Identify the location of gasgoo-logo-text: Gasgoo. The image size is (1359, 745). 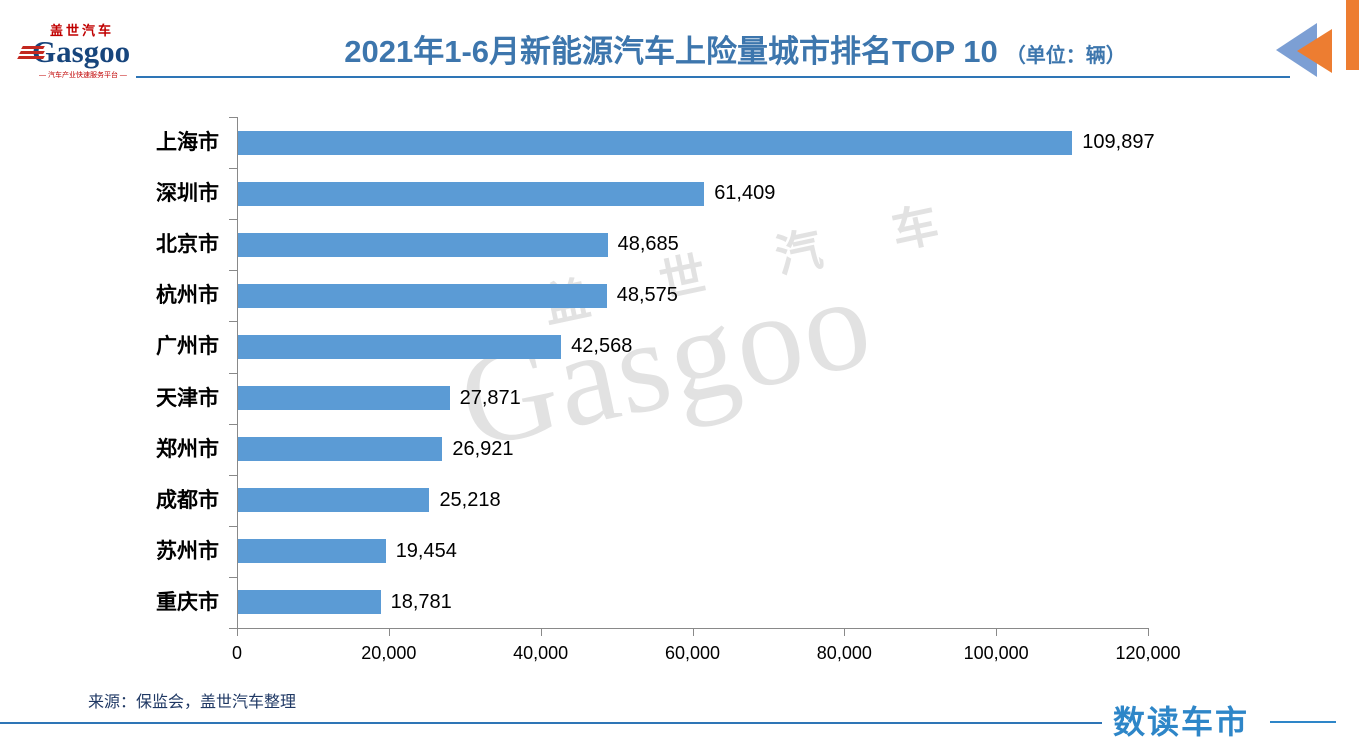
(81, 51).